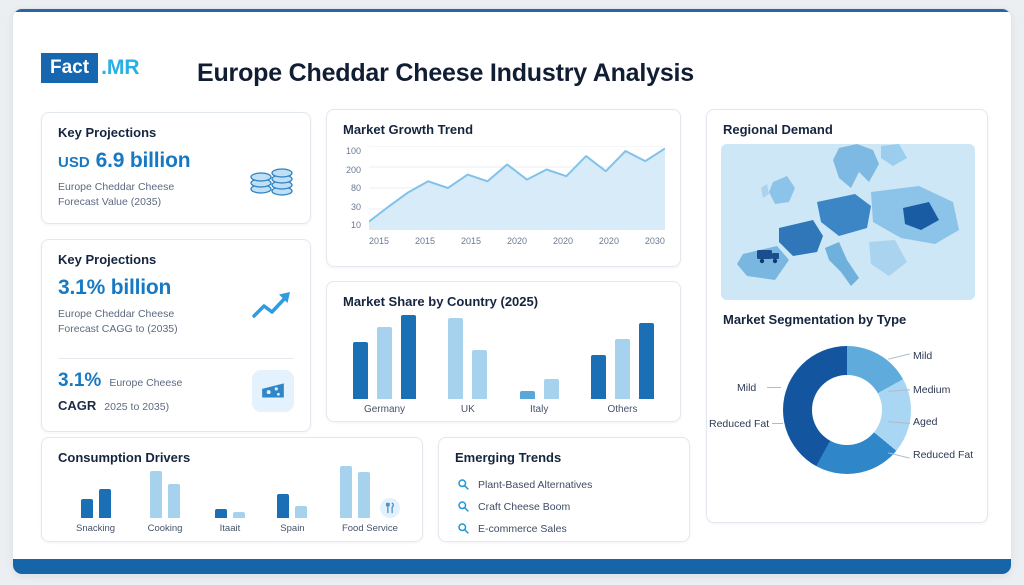 This screenshot has width=1024, height=585. I want to click on bar-group: Others, so click(622, 369).